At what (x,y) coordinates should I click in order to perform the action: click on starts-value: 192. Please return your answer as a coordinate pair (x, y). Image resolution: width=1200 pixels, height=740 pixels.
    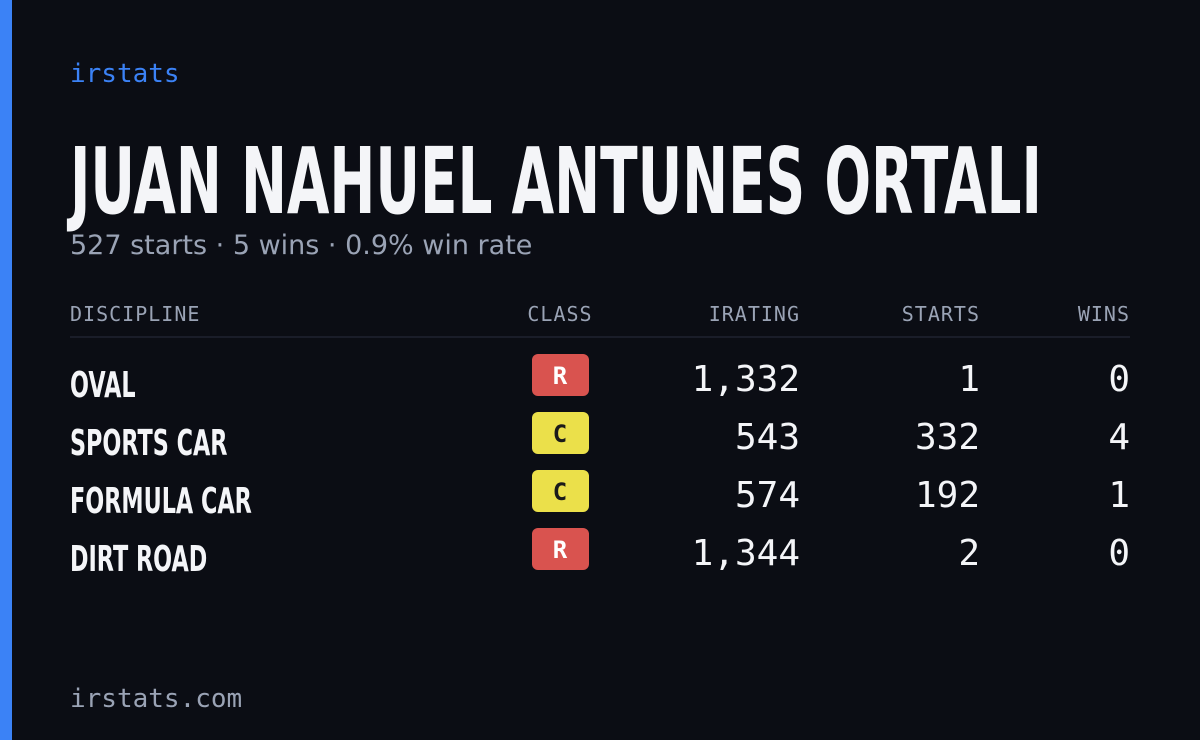
    Looking at the image, I should click on (947, 495).